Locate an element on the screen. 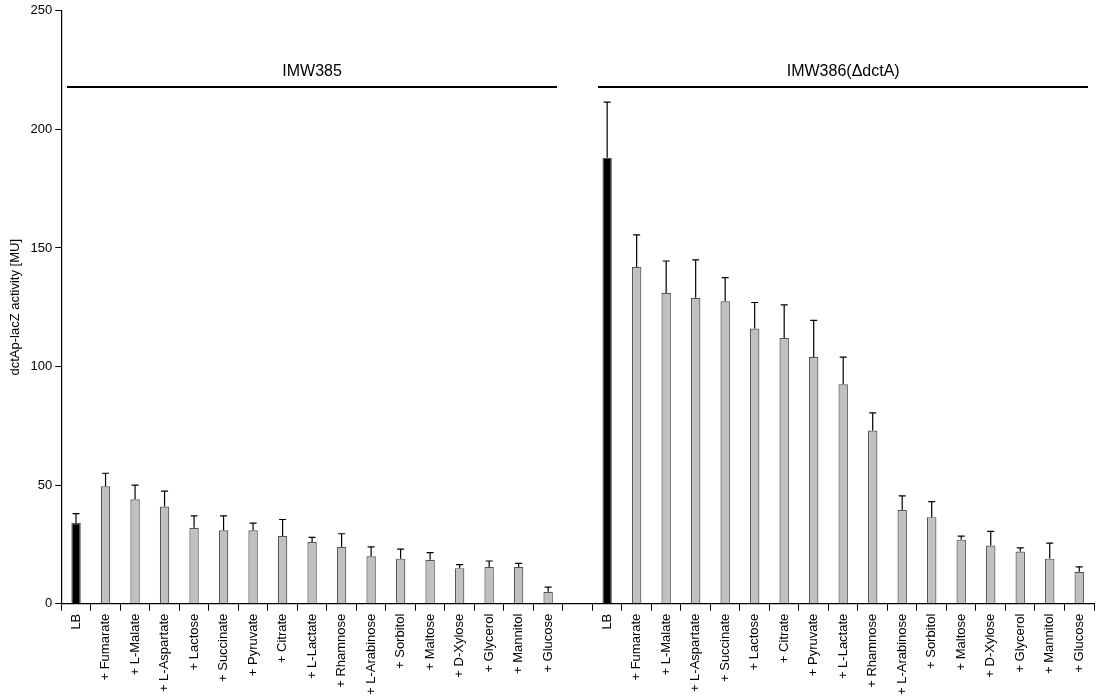 This screenshot has width=1098, height=698. y-tick-label: 150 is located at coordinates (41, 247).